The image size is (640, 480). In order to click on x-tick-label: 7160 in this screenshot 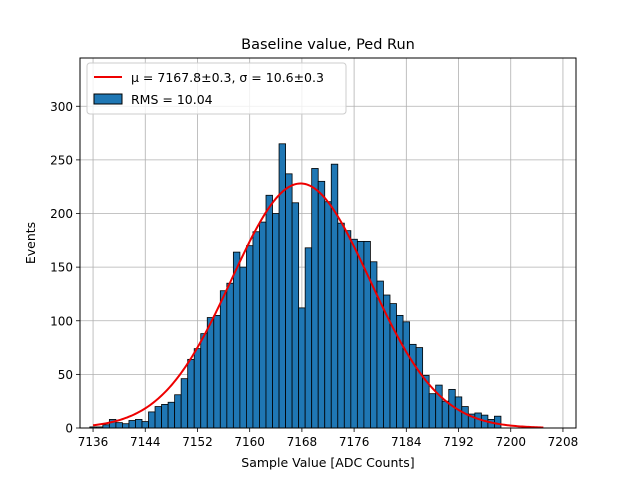, I will do `click(249, 442)`.